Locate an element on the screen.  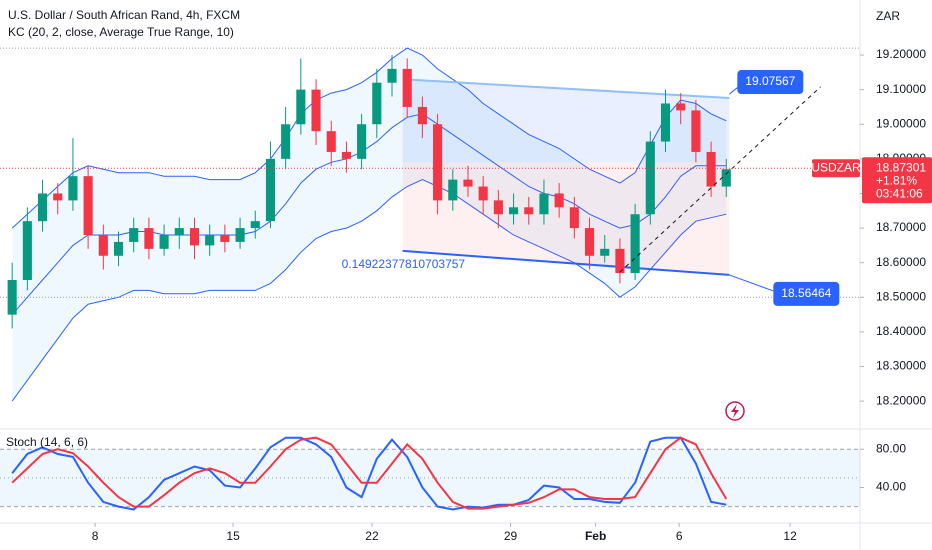
y-tick-label: 19.00000 is located at coordinates (901, 123).